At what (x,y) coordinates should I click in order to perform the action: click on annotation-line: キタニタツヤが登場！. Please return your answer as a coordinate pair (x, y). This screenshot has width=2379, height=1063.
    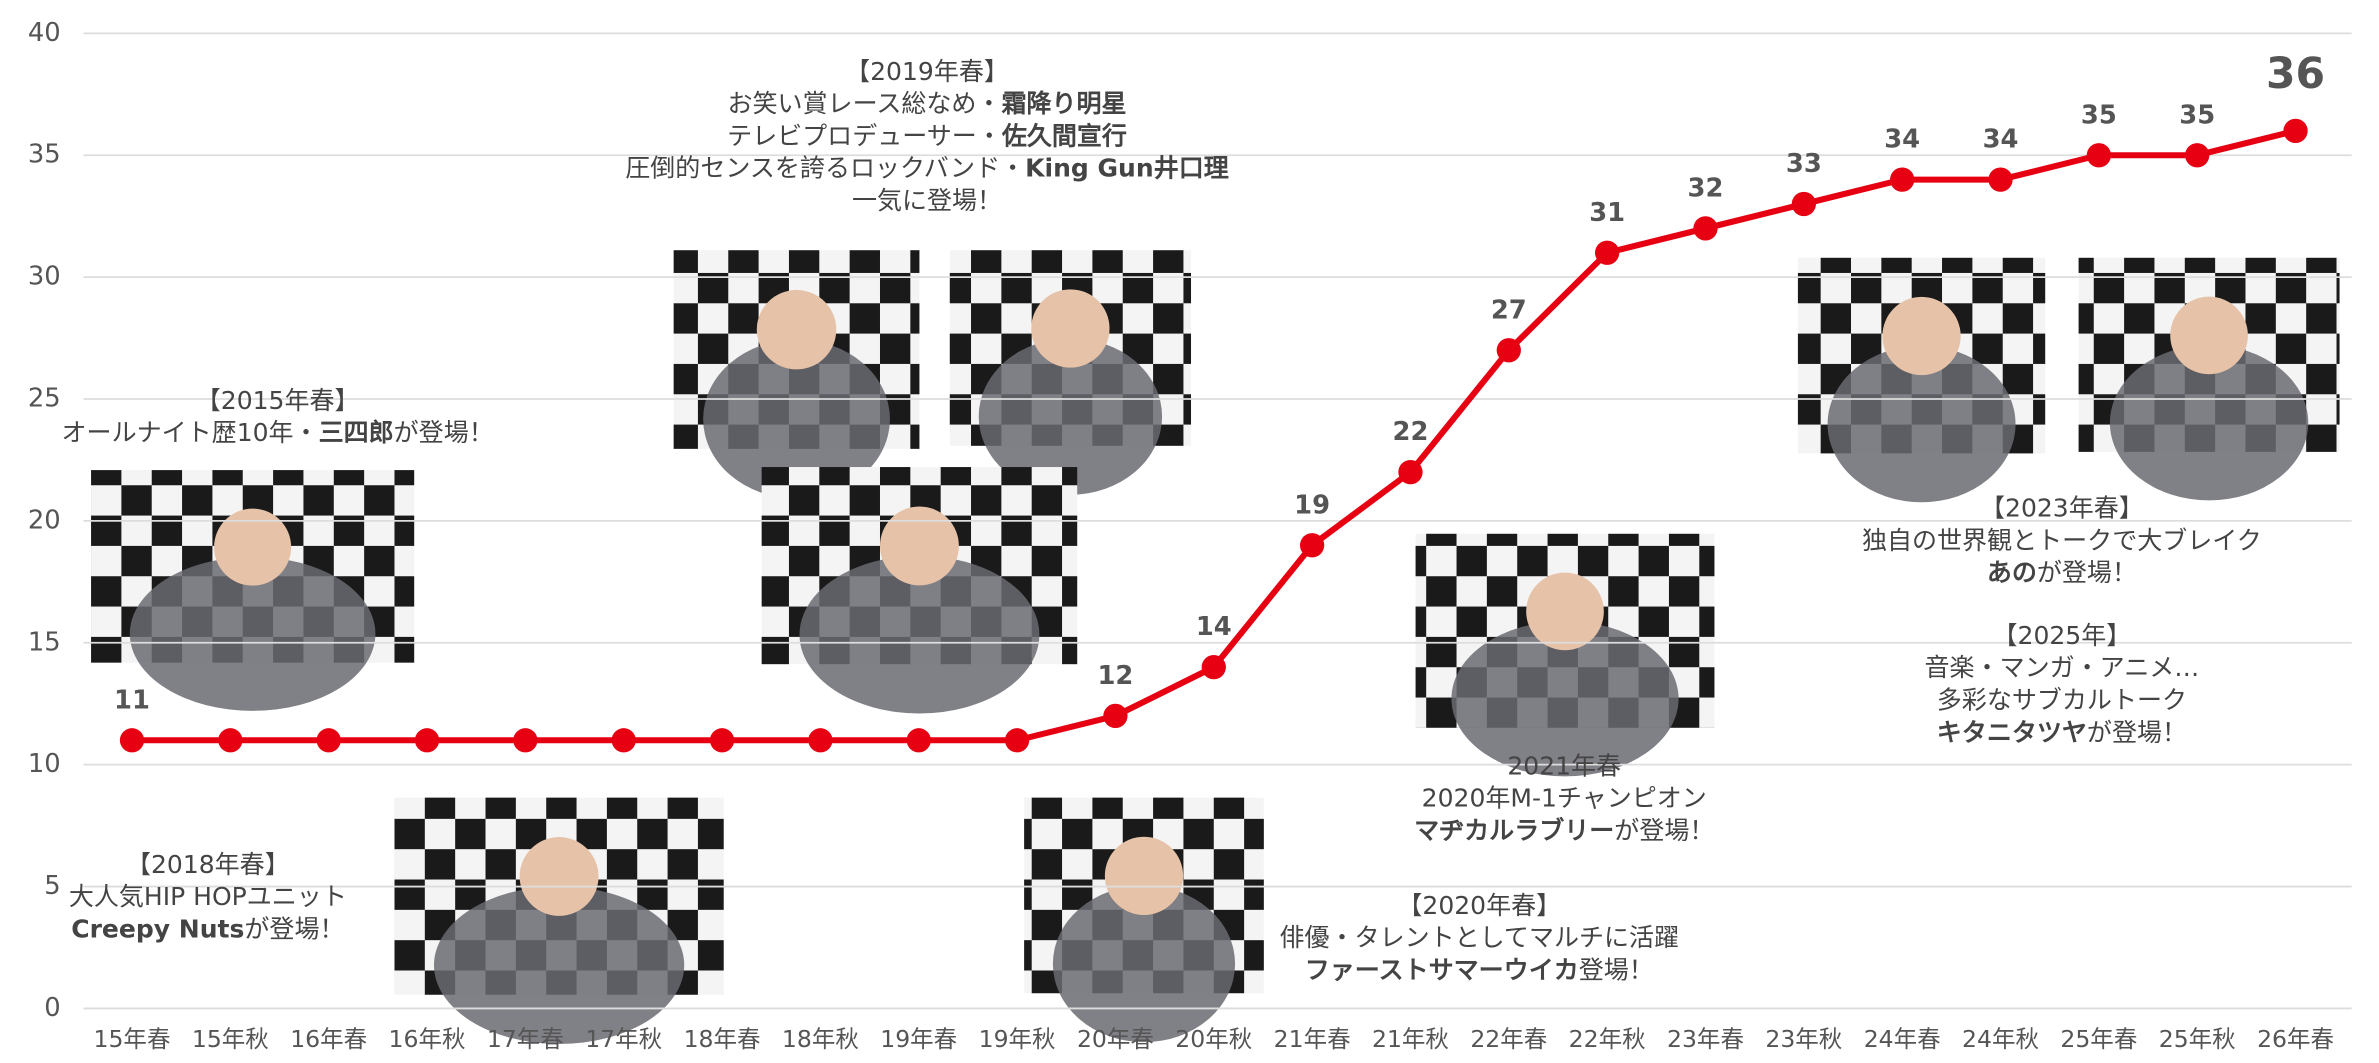
    Looking at the image, I should click on (2062, 732).